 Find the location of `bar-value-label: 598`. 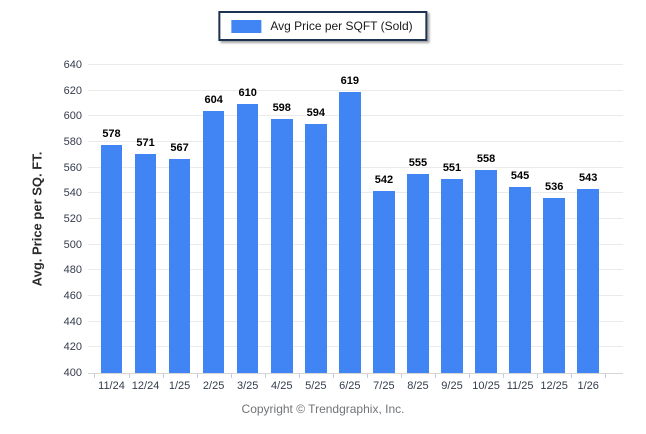

bar-value-label: 598 is located at coordinates (281, 107).